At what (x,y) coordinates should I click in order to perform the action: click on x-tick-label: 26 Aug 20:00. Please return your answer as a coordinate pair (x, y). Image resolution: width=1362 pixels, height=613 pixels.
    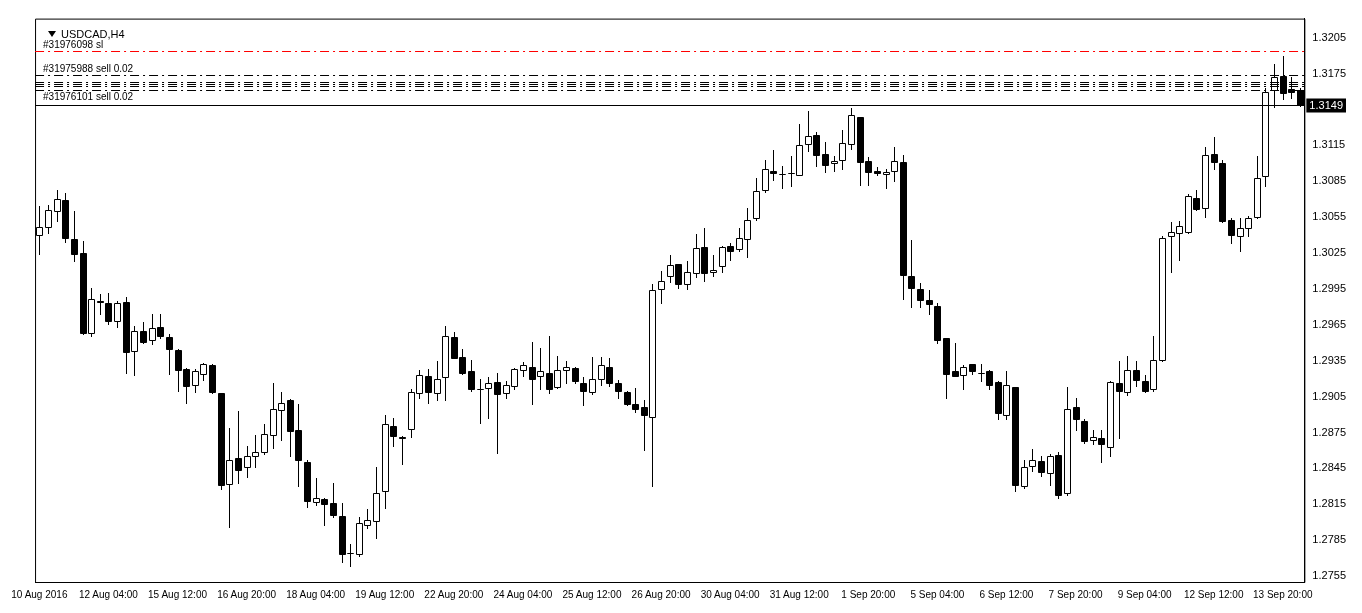
    Looking at the image, I should click on (661, 594).